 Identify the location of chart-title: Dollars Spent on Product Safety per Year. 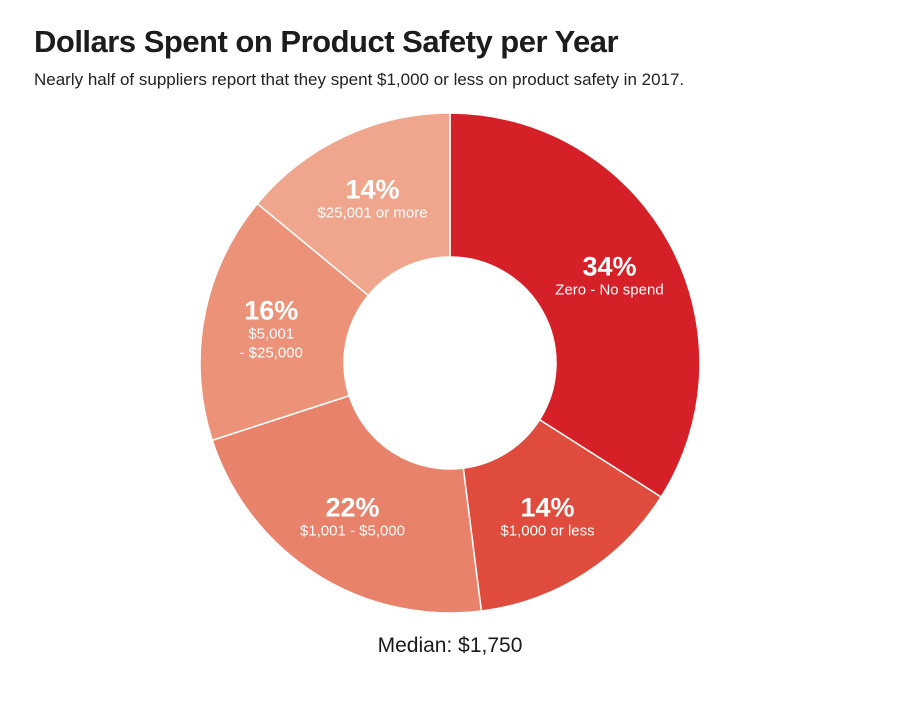
(326, 41).